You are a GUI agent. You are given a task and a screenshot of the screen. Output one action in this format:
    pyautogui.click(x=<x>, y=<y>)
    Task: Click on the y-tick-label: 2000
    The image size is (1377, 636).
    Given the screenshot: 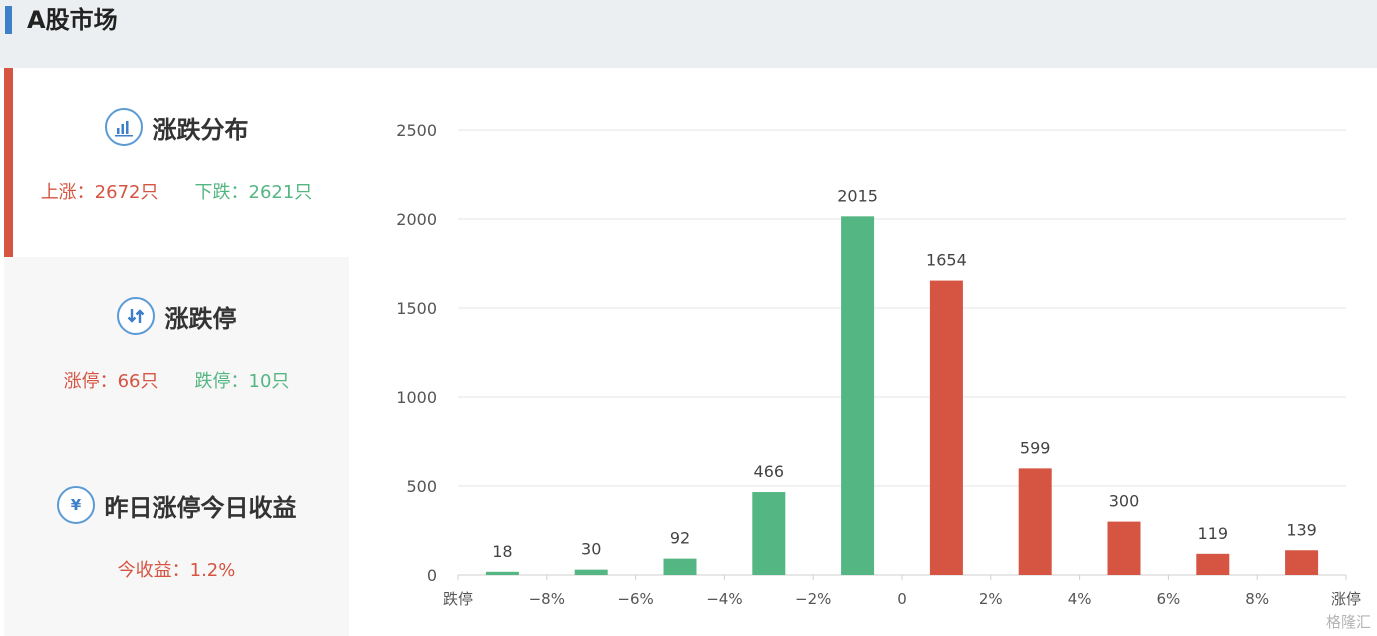 What is the action you would take?
    pyautogui.click(x=416, y=219)
    